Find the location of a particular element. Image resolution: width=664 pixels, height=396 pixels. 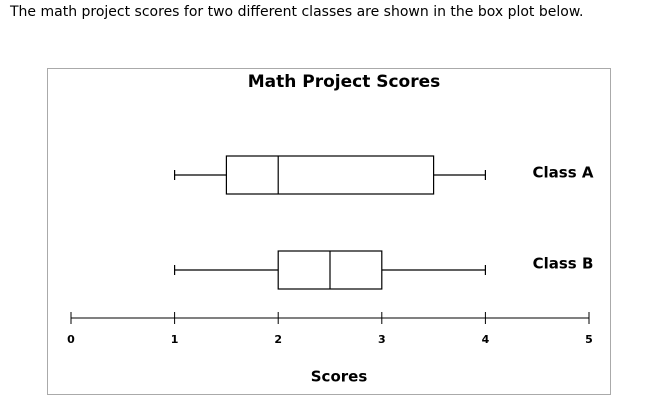

x-tick-label: 1 is located at coordinates (175, 339).